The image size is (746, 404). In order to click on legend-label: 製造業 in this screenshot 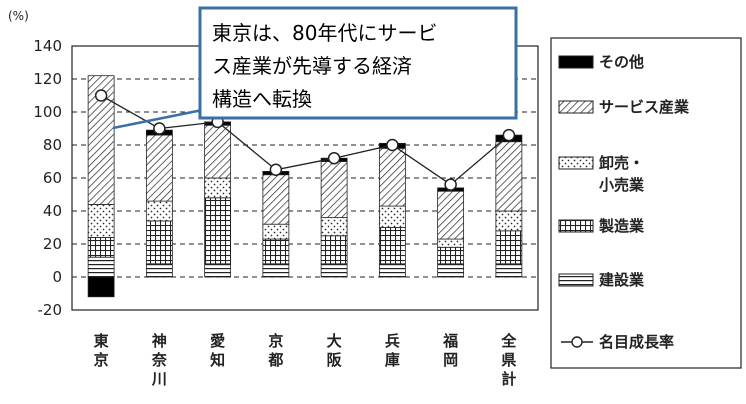, I will do `click(621, 226)`.